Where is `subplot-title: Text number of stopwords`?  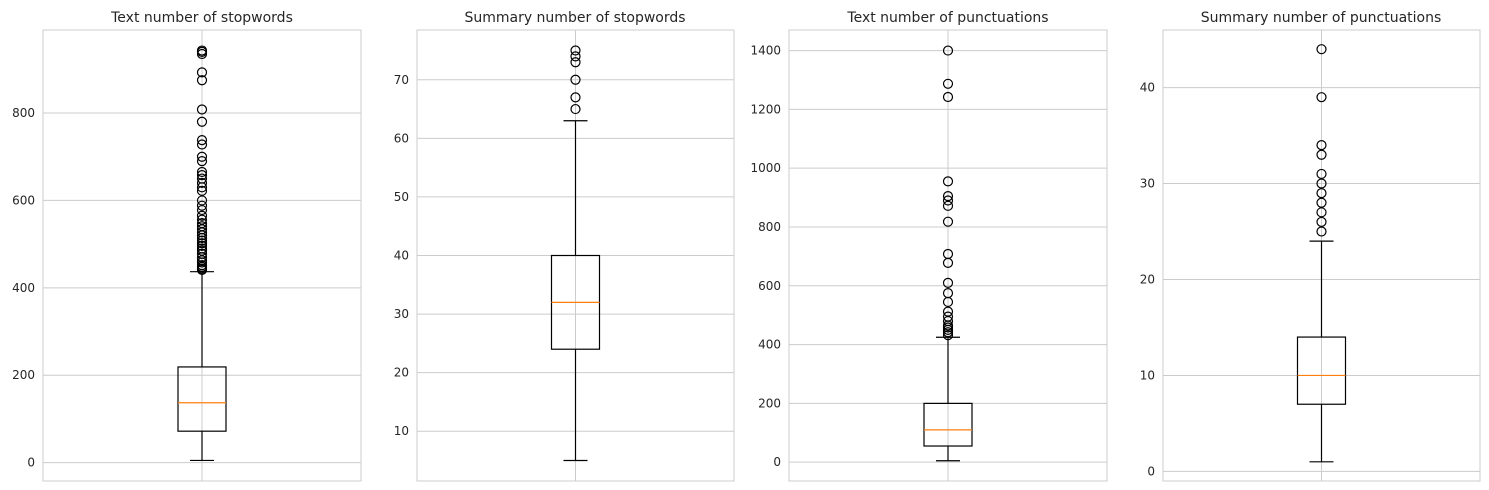 subplot-title: Text number of stopwords is located at coordinates (201, 18).